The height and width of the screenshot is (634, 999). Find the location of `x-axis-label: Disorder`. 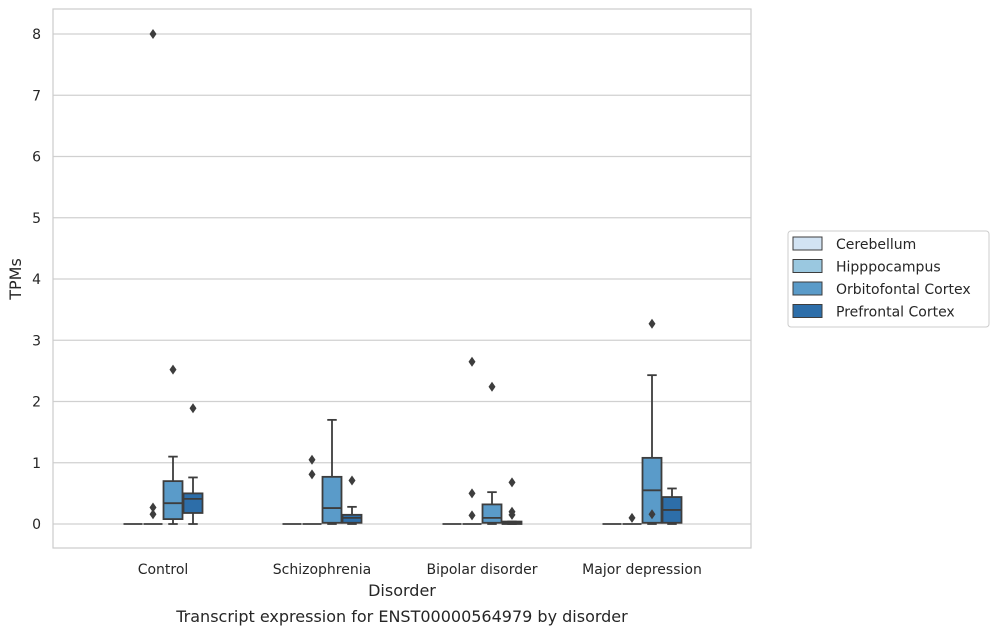

x-axis-label: Disorder is located at coordinates (402, 590).